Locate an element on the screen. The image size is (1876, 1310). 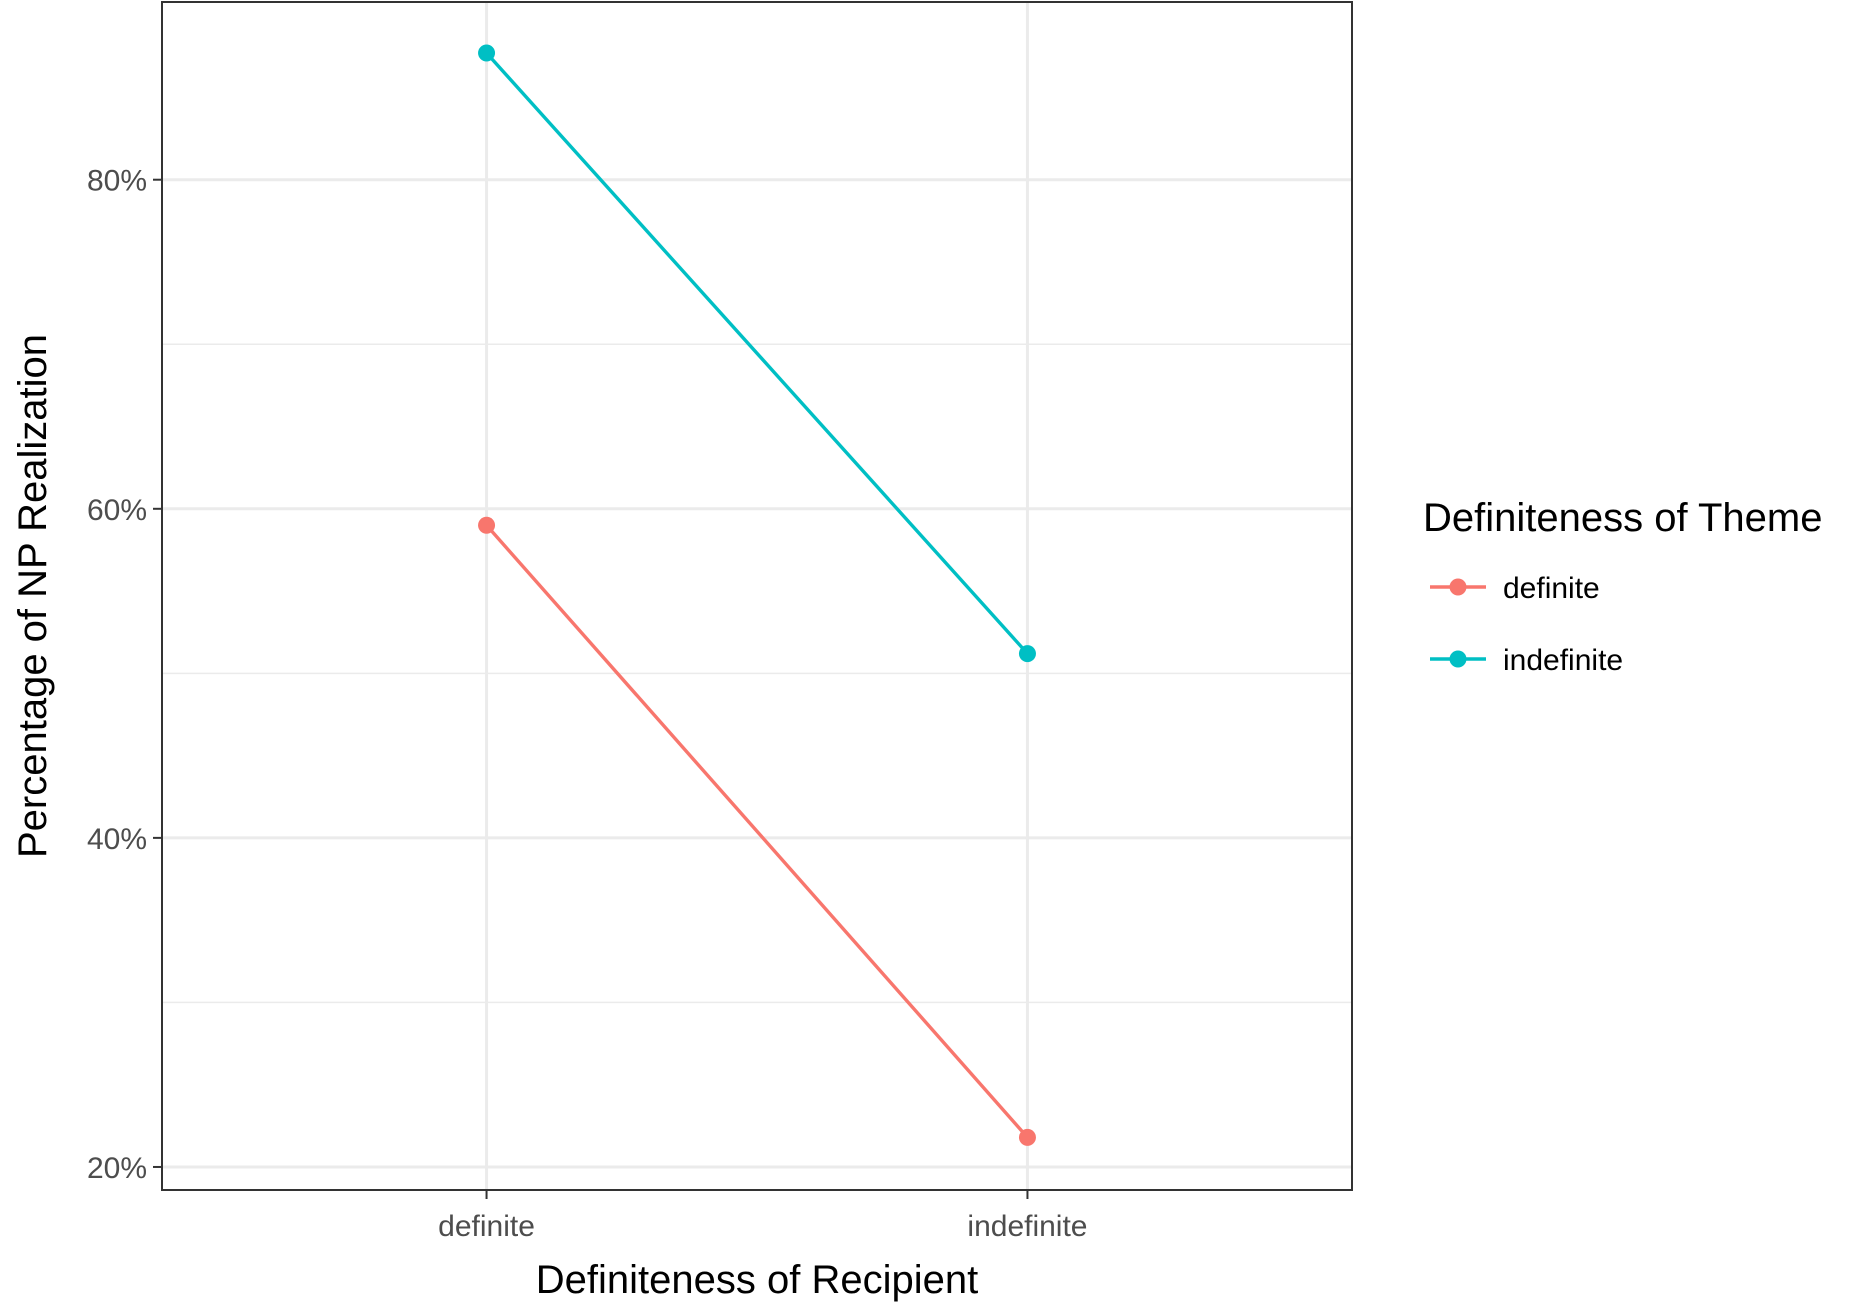
y-tick-label: 40% is located at coordinates (117, 839).